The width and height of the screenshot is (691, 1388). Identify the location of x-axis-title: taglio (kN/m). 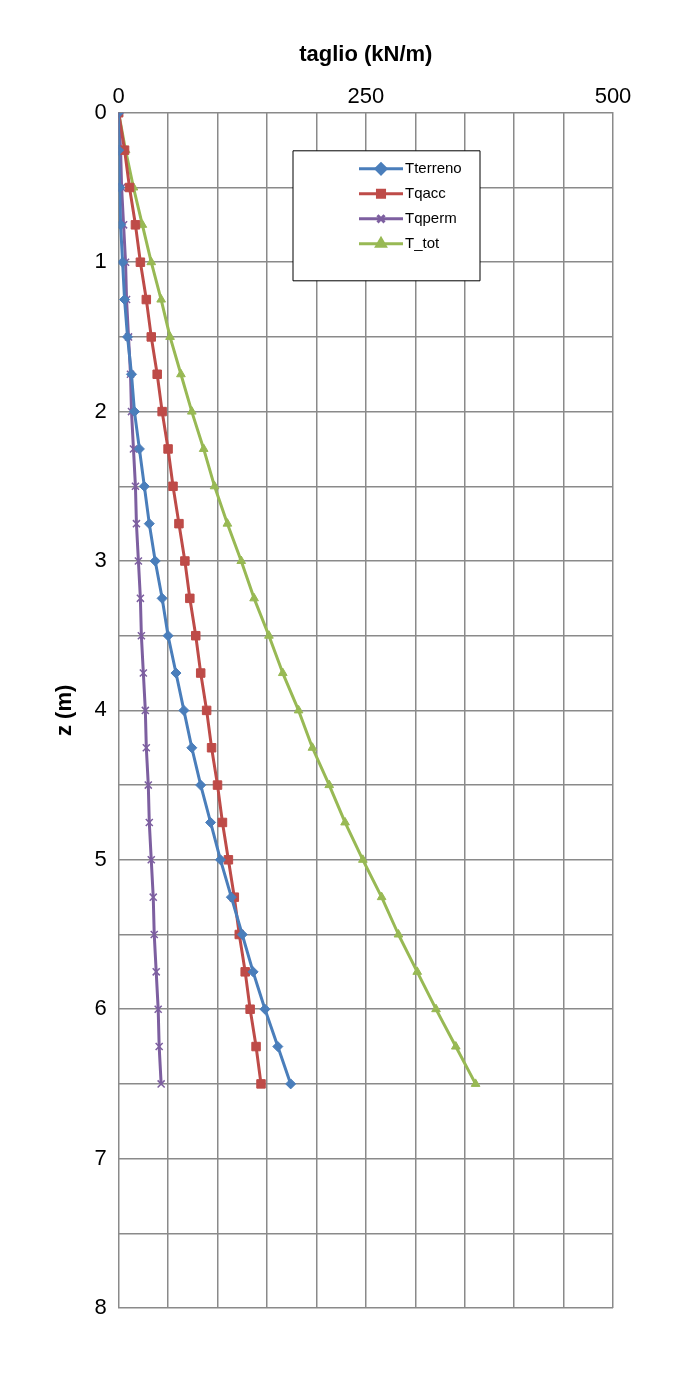
(366, 54).